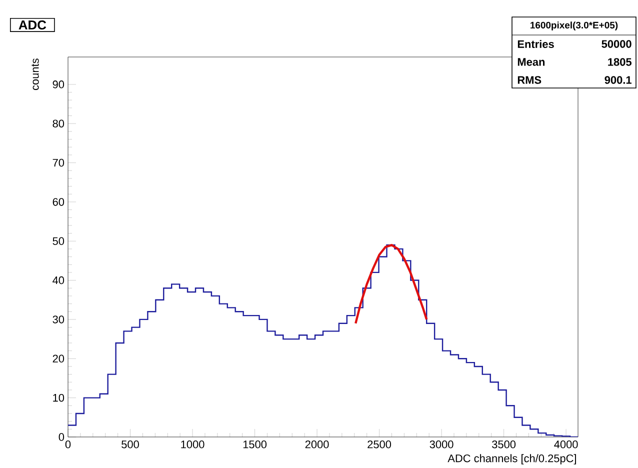 The width and height of the screenshot is (638, 468). Describe the element at coordinates (58, 280) in the screenshot. I see `y-tick-label: 40` at that location.